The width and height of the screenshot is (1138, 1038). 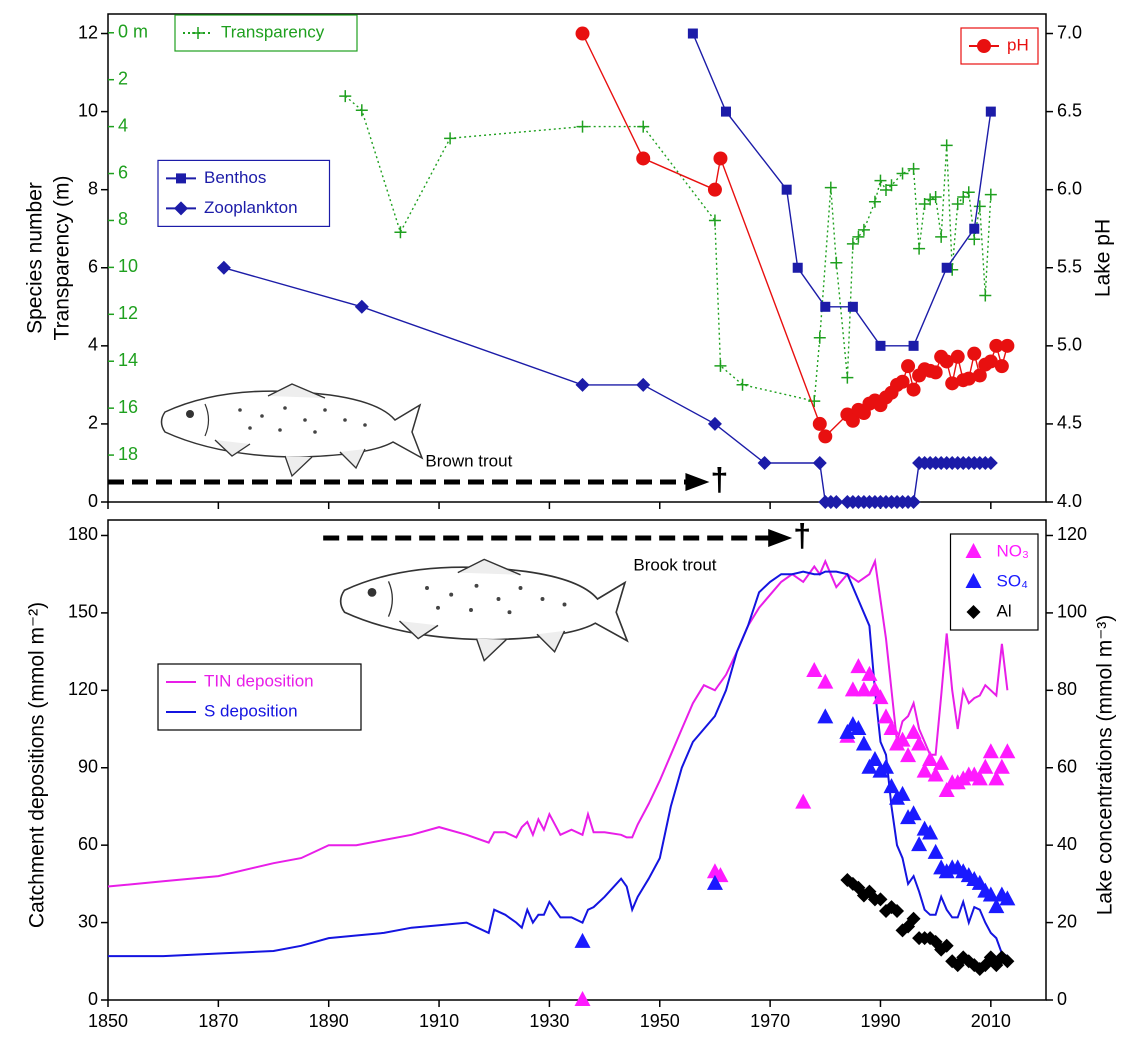 I want to click on y3-axis-label: Transparency (m), so click(x=62, y=258).